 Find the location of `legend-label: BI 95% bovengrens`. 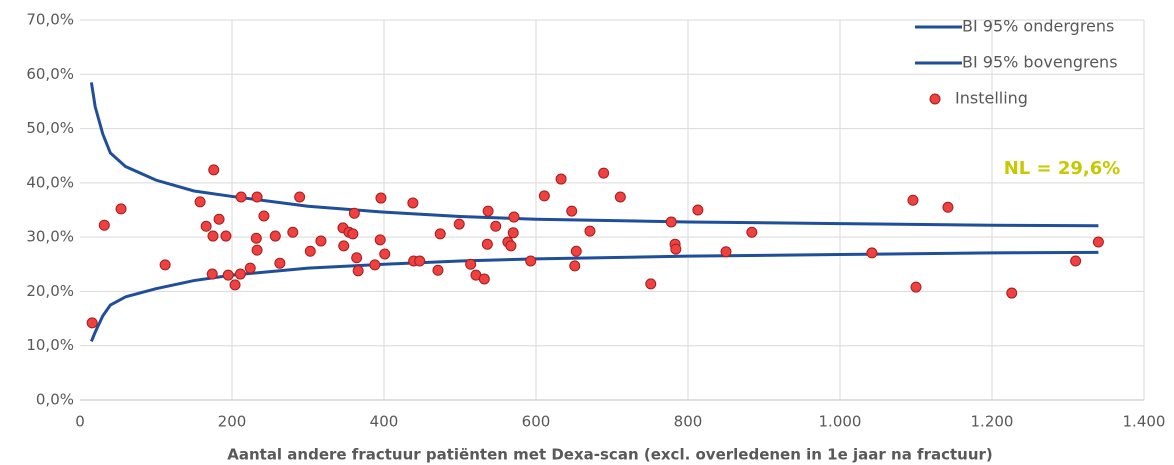

legend-label: BI 95% bovengrens is located at coordinates (1040, 62).